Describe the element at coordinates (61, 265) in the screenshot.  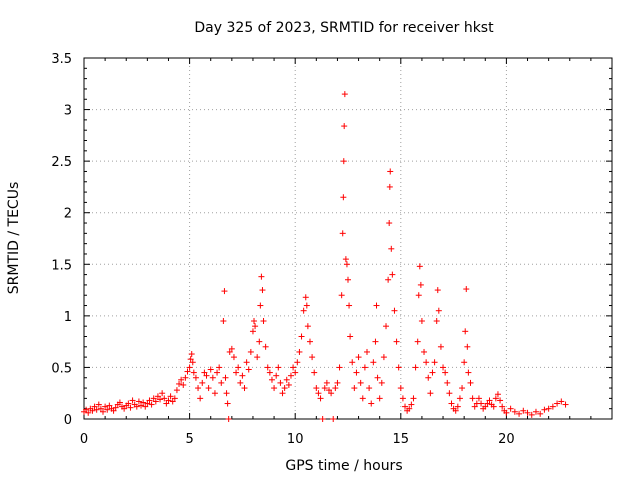
I see `y-tick-label: 1.5` at that location.